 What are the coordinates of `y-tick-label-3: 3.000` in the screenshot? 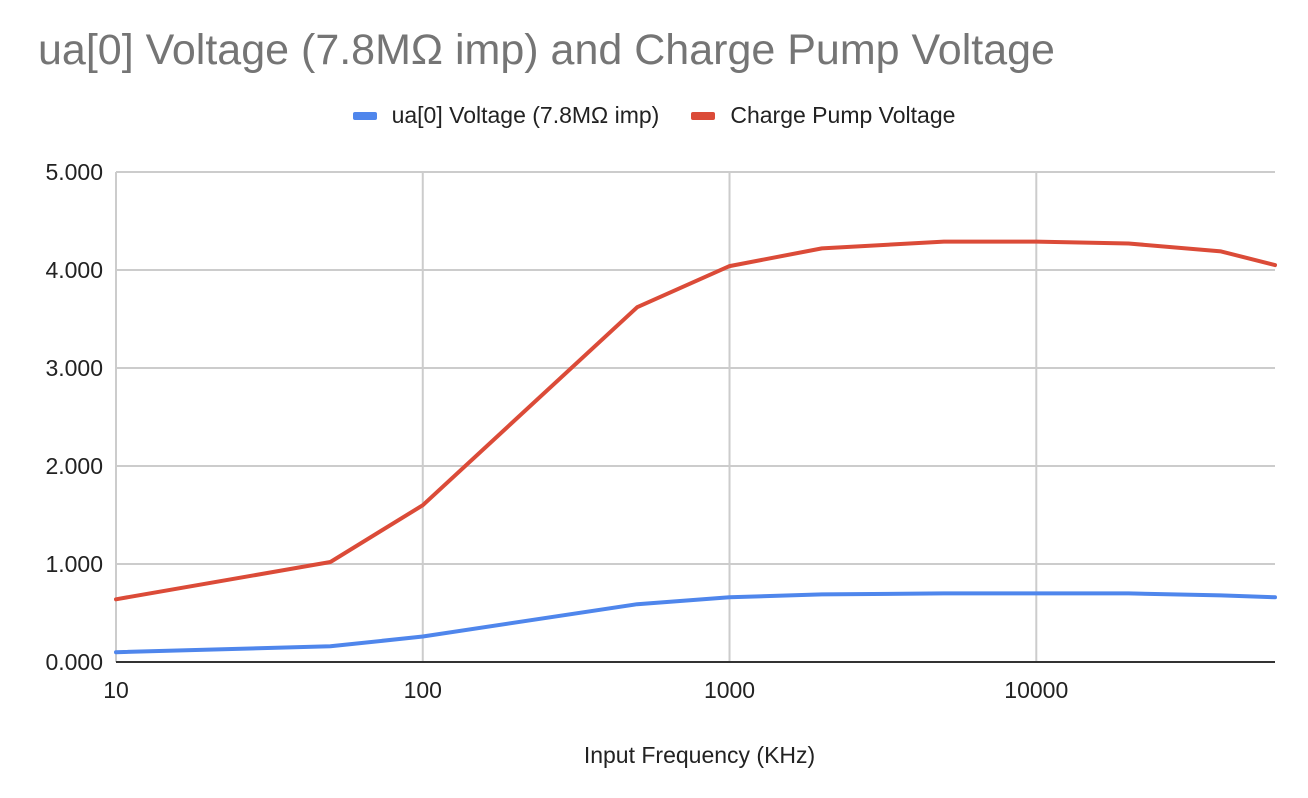 It's located at (74, 368).